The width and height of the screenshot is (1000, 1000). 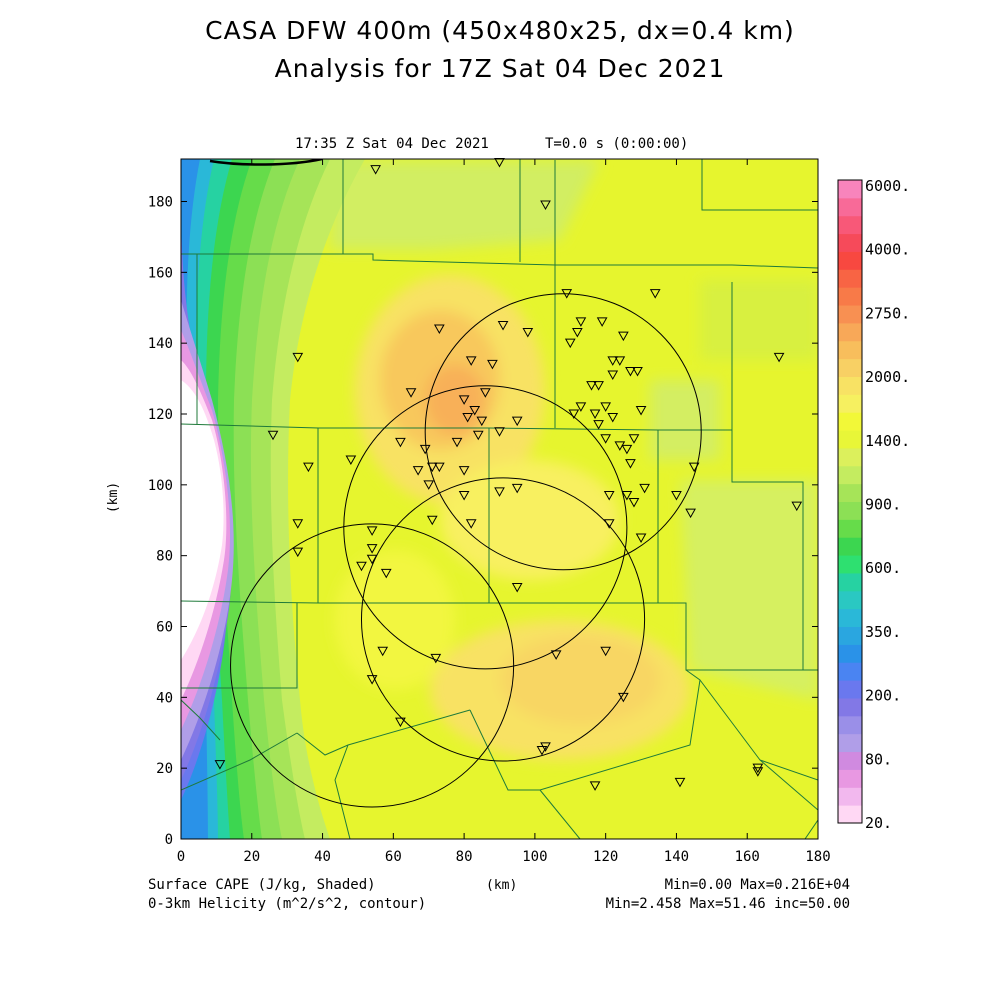 What do you see at coordinates (883, 568) in the screenshot?
I see `colorbar-label: 600.` at bounding box center [883, 568].